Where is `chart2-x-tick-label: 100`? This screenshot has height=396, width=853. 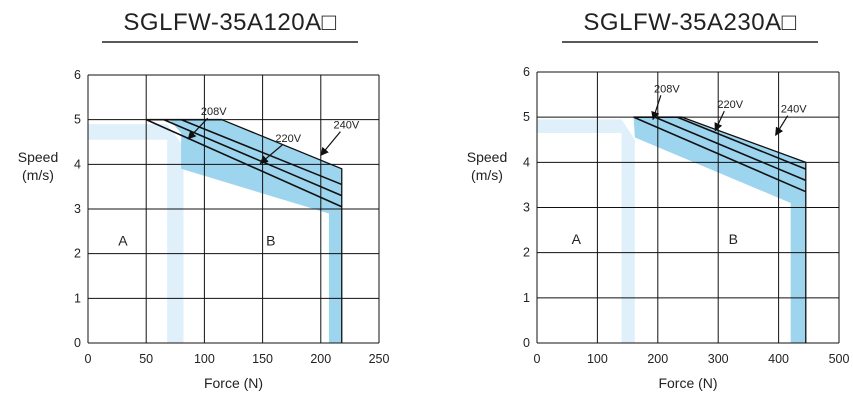 chart2-x-tick-label: 100 is located at coordinates (597, 359).